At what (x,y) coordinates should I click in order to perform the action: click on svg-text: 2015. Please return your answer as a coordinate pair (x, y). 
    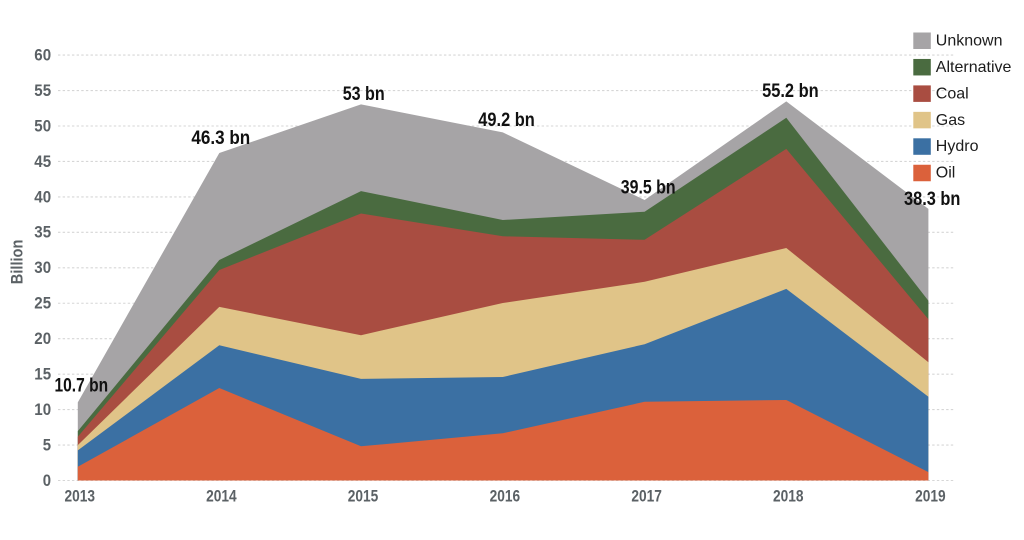
    Looking at the image, I should click on (363, 496).